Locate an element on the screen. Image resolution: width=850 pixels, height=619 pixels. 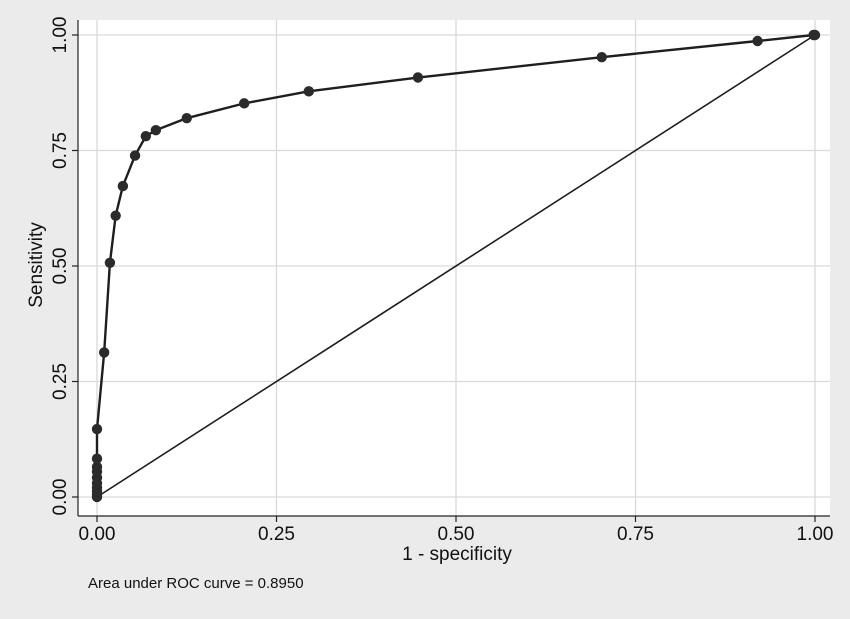
y-tick-label: 1.00 is located at coordinates (60, 35).